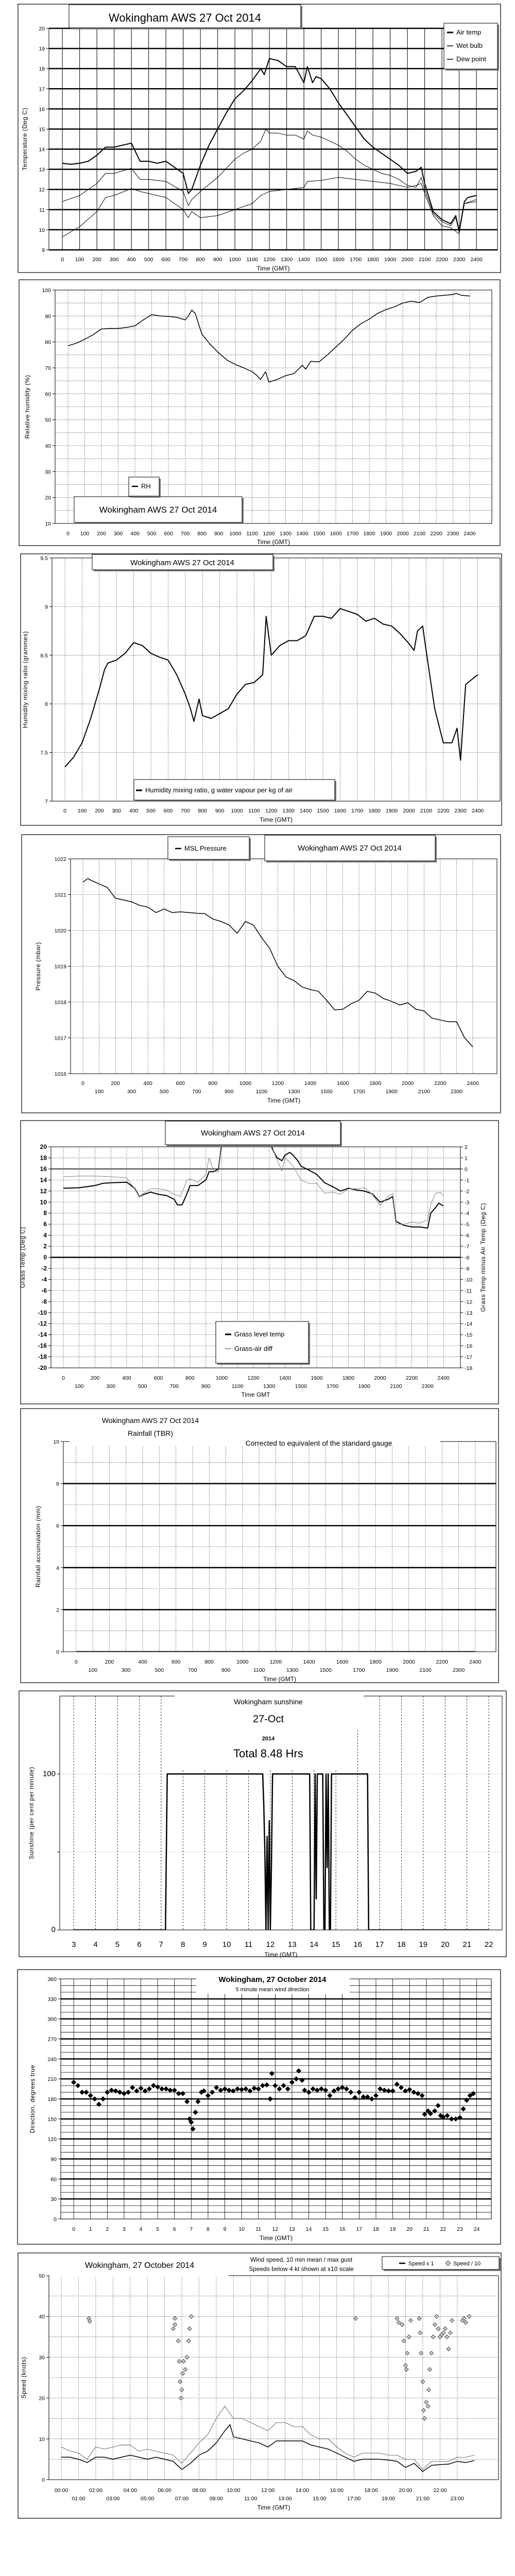  I want to click on y-right-tick-label: -1, so click(467, 1180).